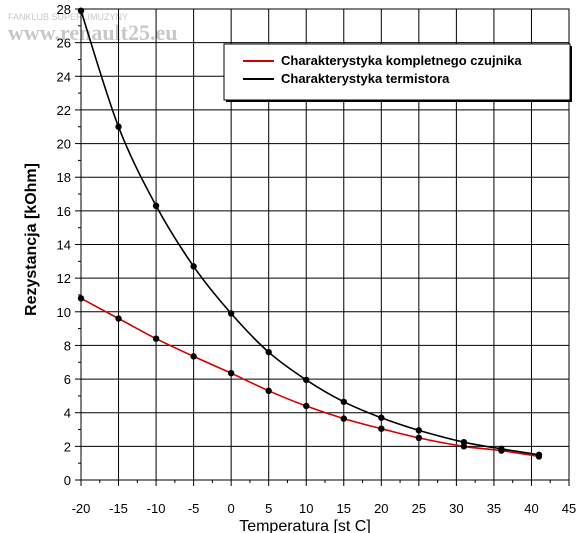  Describe the element at coordinates (64, 144) in the screenshot. I see `y-tick-label: 20` at that location.